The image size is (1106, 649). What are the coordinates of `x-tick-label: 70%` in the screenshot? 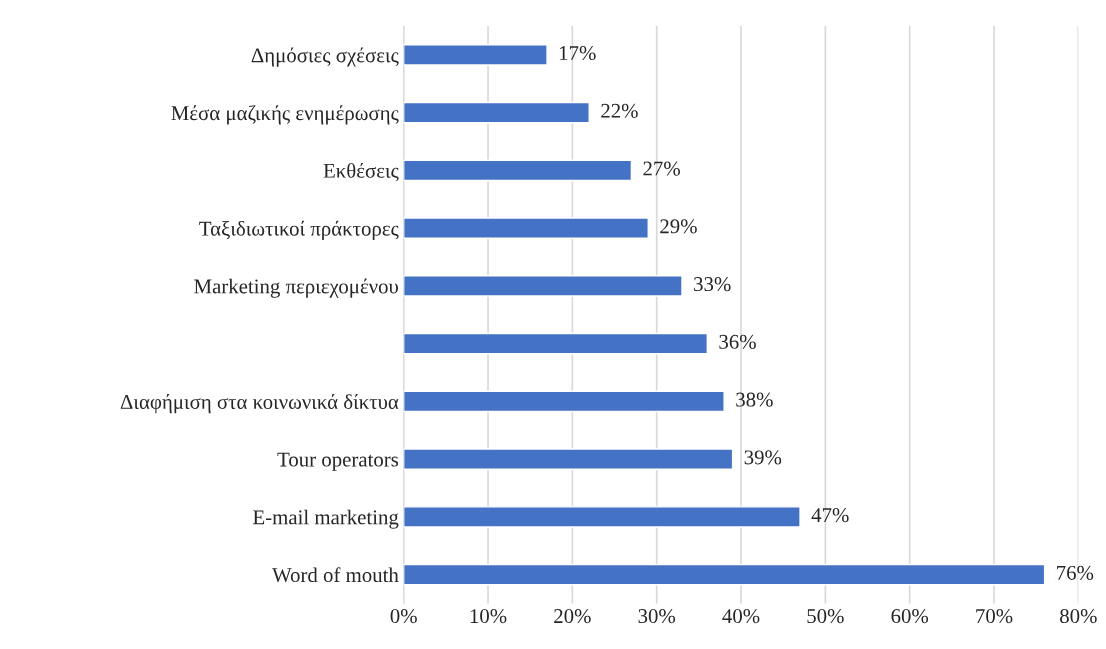 It's located at (994, 616).